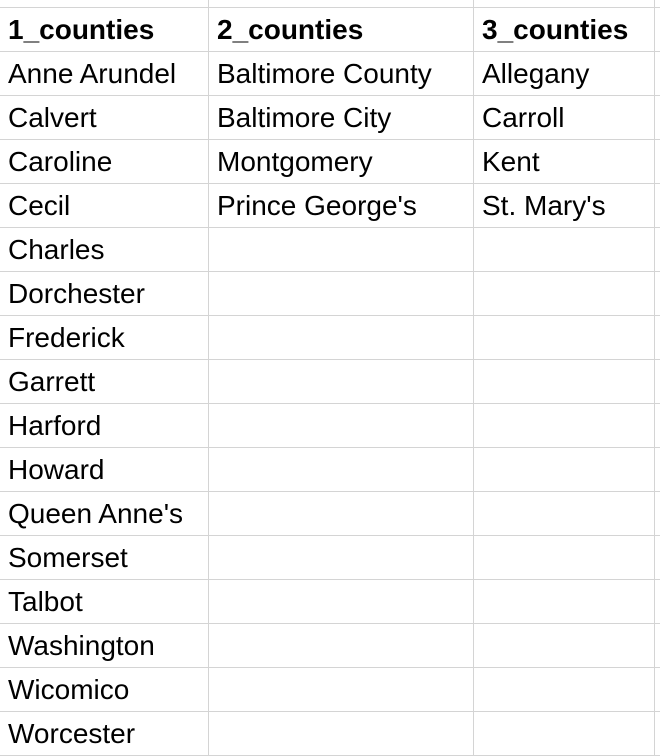 This screenshot has height=756, width=660. What do you see at coordinates (76, 293) in the screenshot?
I see `table-cell: Dorchester` at bounding box center [76, 293].